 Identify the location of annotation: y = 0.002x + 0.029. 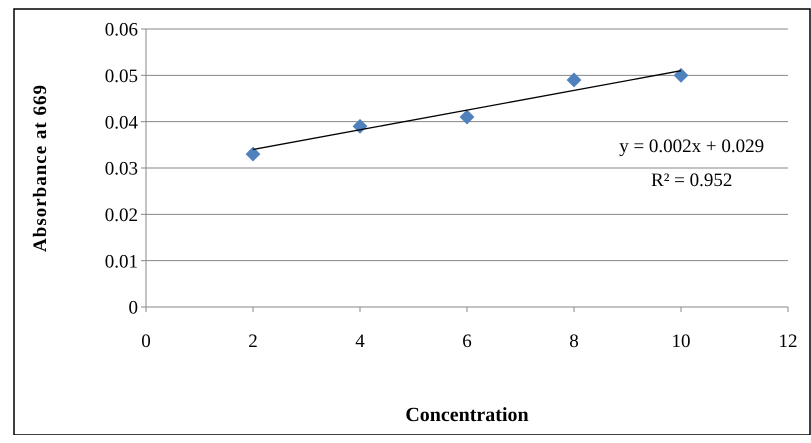
(691, 146).